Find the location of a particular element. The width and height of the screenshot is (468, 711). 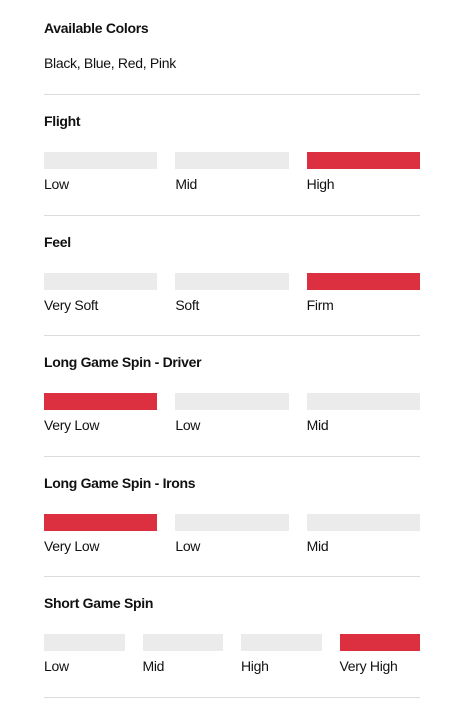

level-label: Very High is located at coordinates (368, 666).